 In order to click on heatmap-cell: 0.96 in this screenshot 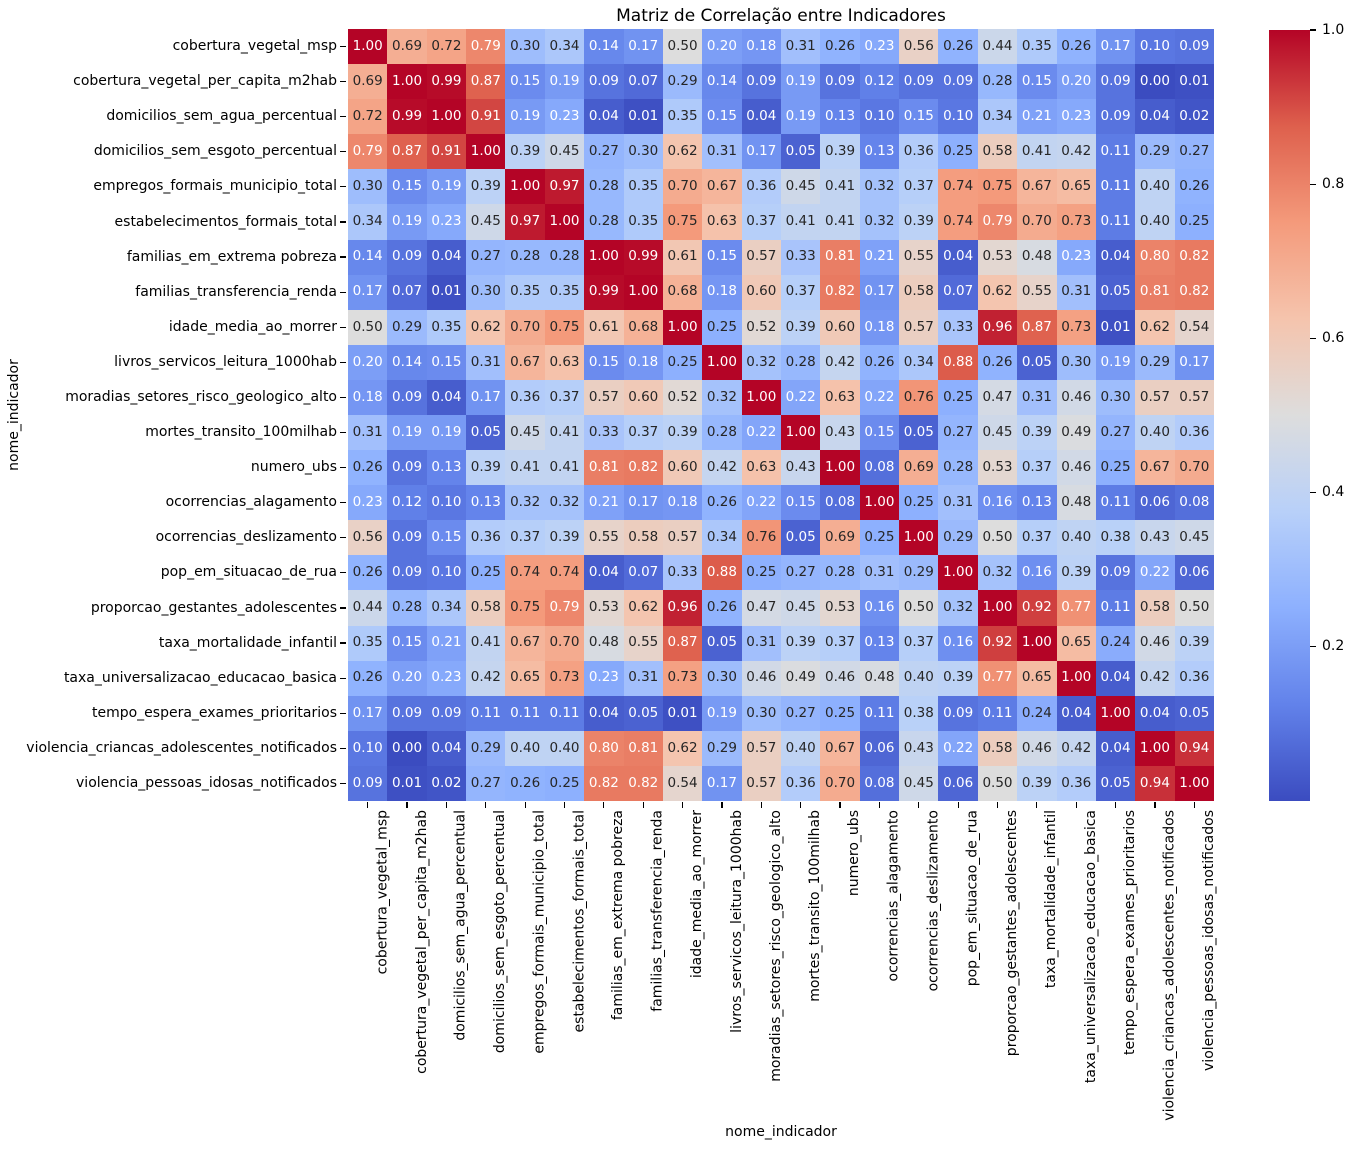, I will do `click(997, 327)`.